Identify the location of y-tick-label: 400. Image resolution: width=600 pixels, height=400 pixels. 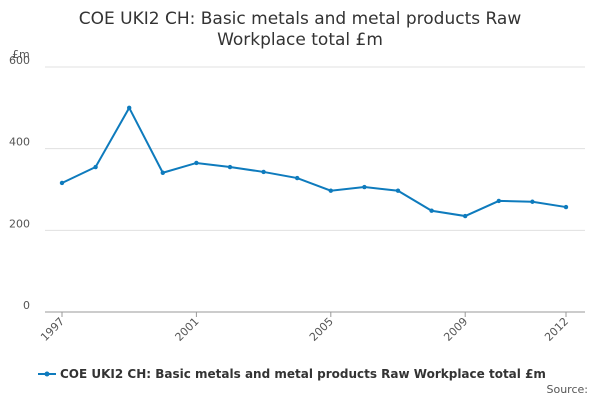
(19, 142).